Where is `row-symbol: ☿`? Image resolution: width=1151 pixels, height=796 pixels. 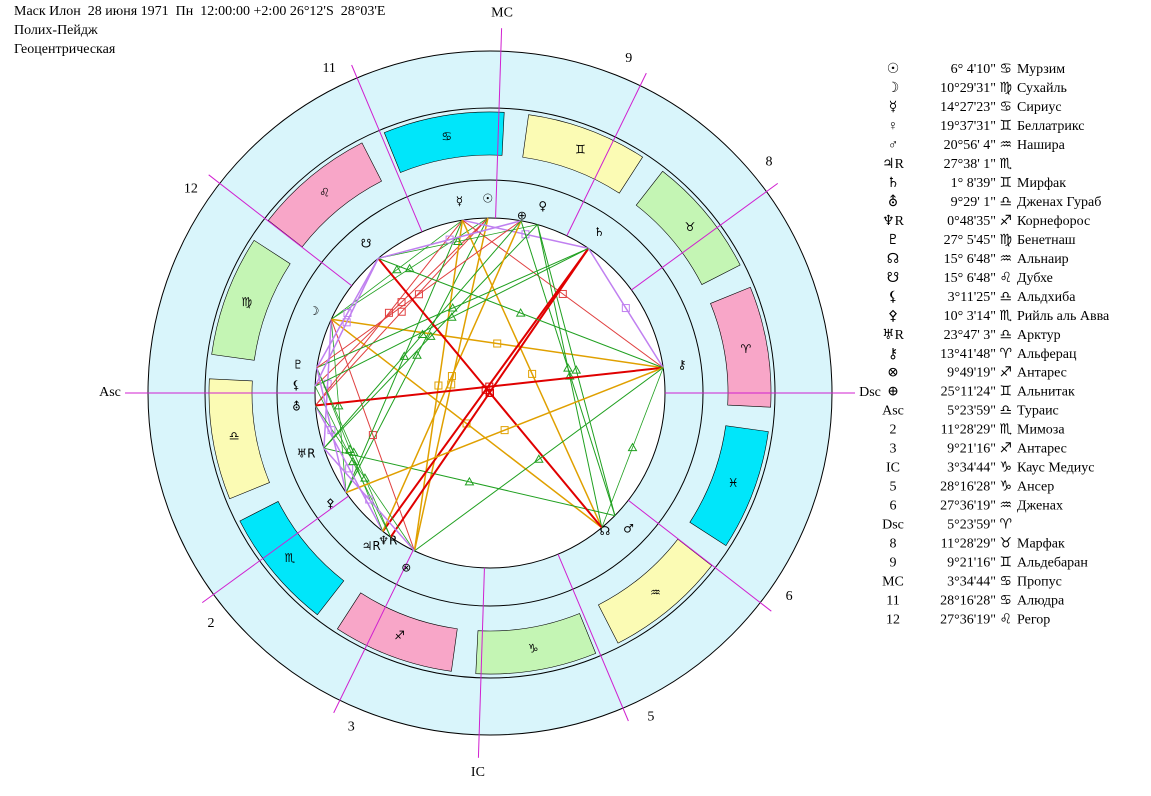 row-symbol: ☿ is located at coordinates (893, 107).